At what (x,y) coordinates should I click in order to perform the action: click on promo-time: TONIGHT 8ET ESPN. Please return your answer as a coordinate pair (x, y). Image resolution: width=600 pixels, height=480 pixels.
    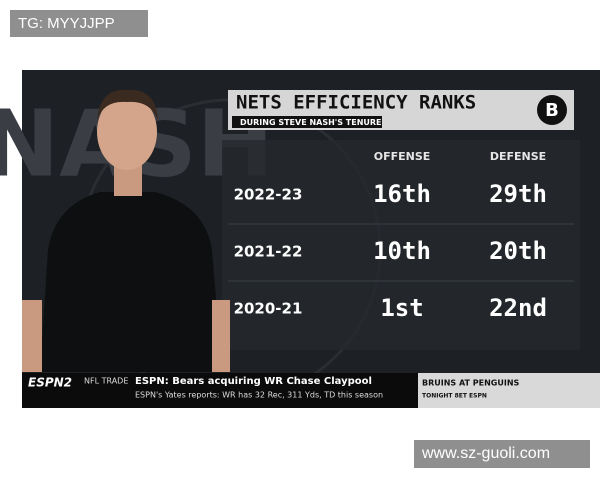
    Looking at the image, I should click on (454, 396).